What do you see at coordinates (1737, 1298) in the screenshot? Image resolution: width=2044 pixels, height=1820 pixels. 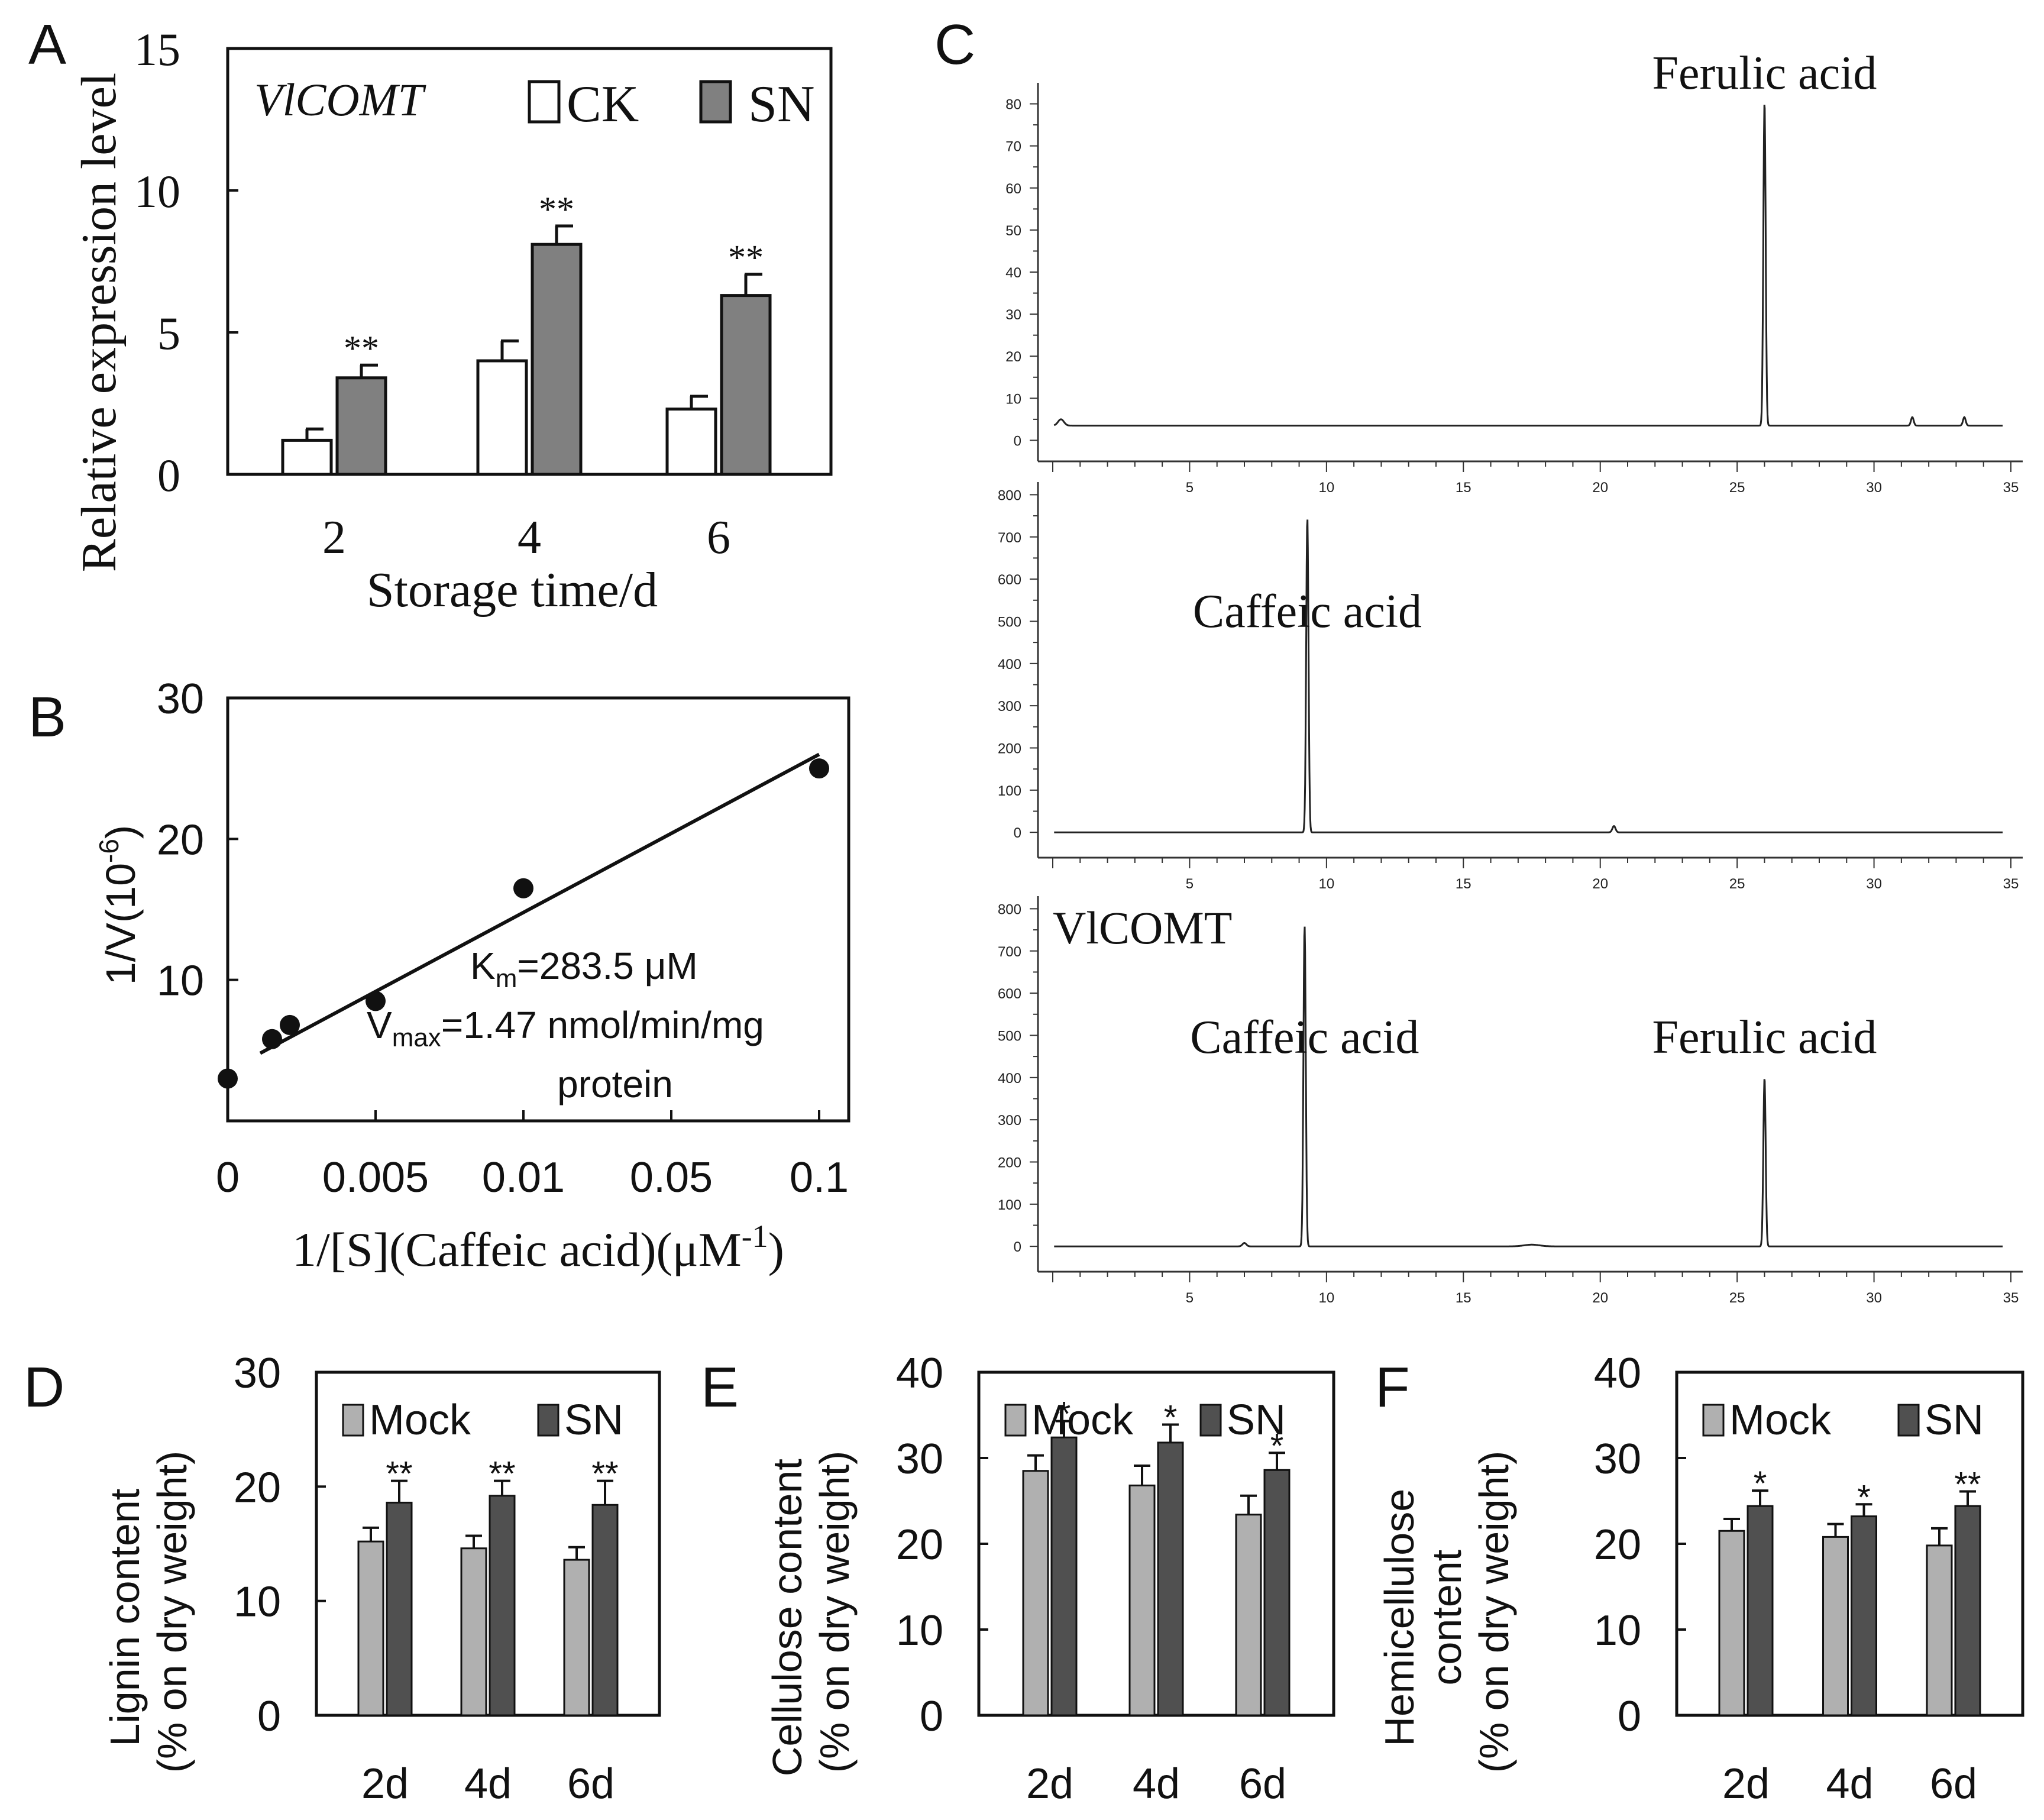 I see `x-tick-label: 25` at bounding box center [1737, 1298].